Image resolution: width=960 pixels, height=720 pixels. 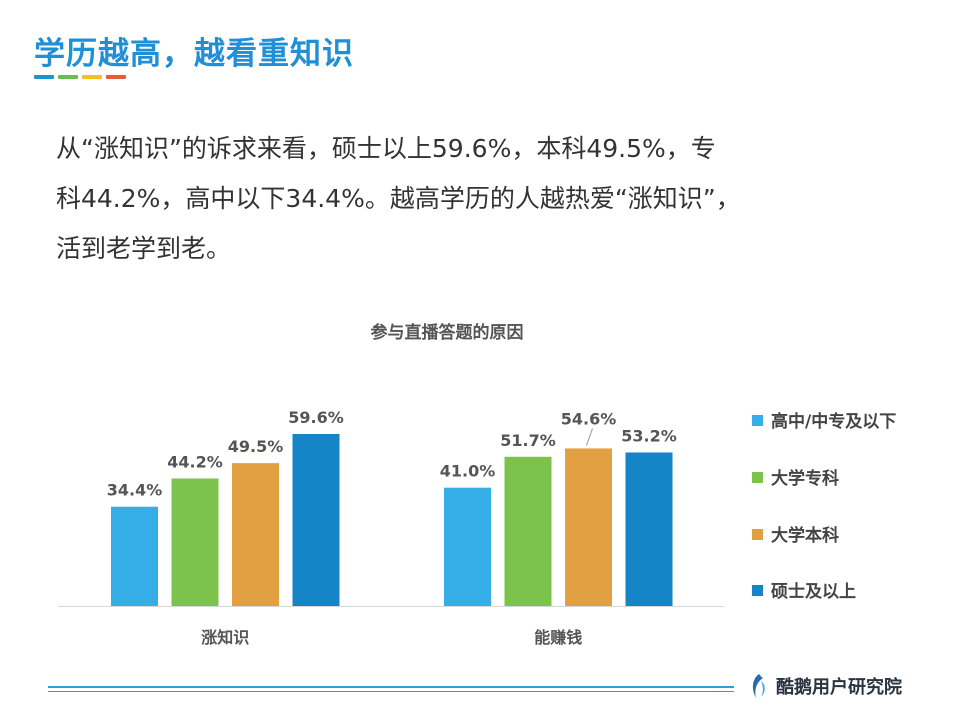 What do you see at coordinates (80, 77) in the screenshot?
I see `title-accent-bar` at bounding box center [80, 77].